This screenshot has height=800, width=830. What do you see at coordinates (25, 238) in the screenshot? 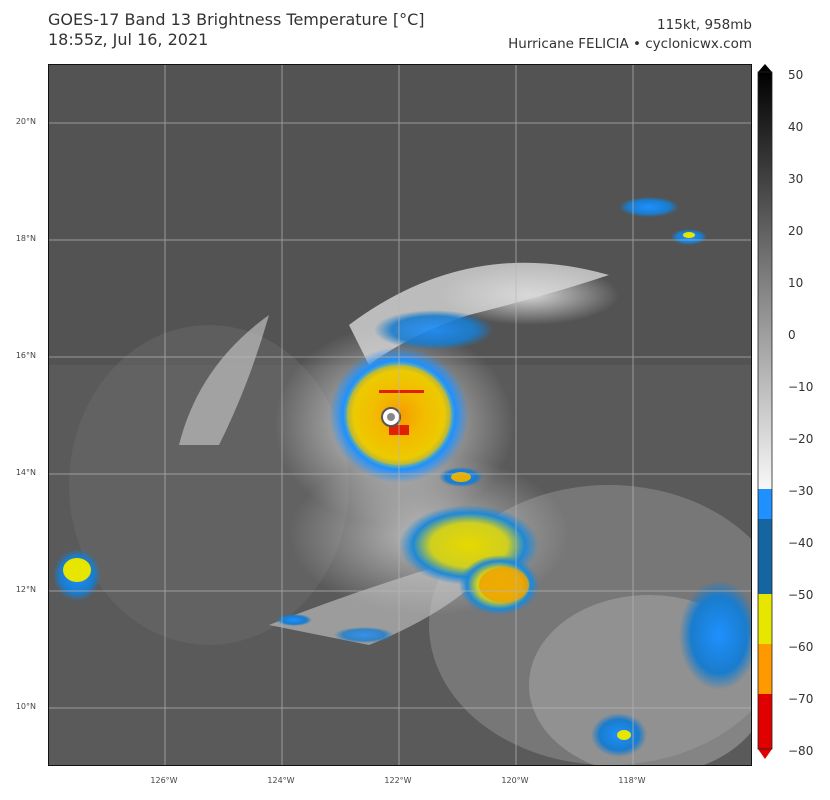
I see `lat-label: 18°N` at bounding box center [25, 238].